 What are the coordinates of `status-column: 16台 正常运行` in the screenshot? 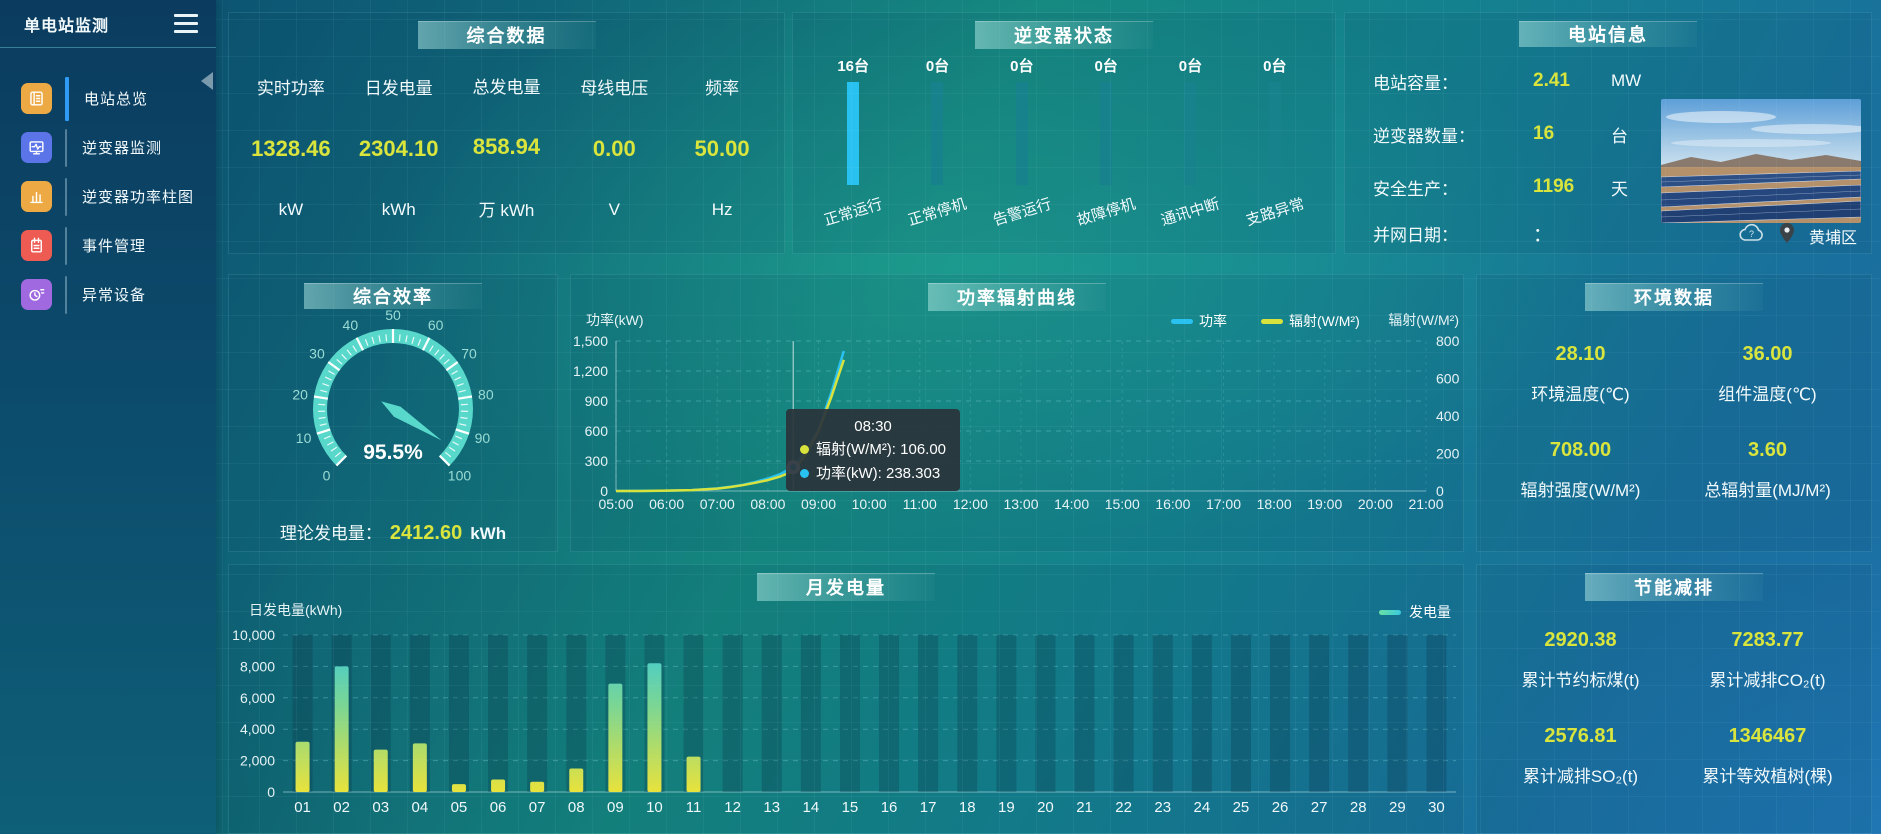 It's located at (853, 149).